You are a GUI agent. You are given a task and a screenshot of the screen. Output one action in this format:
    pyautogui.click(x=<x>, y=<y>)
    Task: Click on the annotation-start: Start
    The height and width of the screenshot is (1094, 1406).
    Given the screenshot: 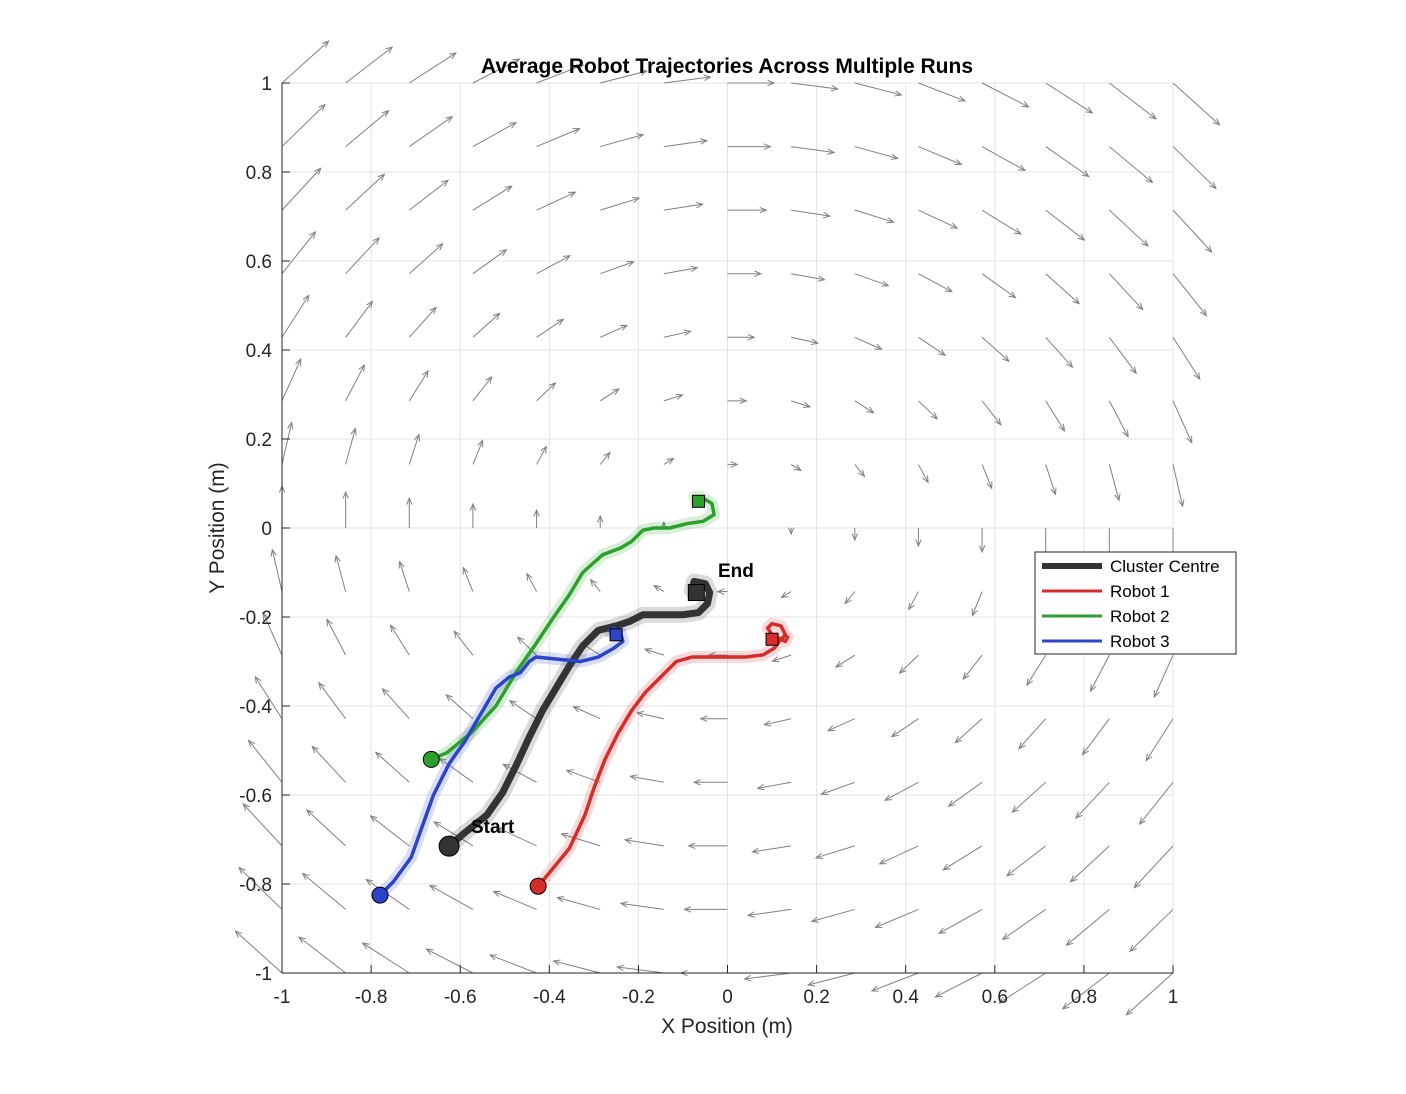 What is the action you would take?
    pyautogui.click(x=493, y=827)
    